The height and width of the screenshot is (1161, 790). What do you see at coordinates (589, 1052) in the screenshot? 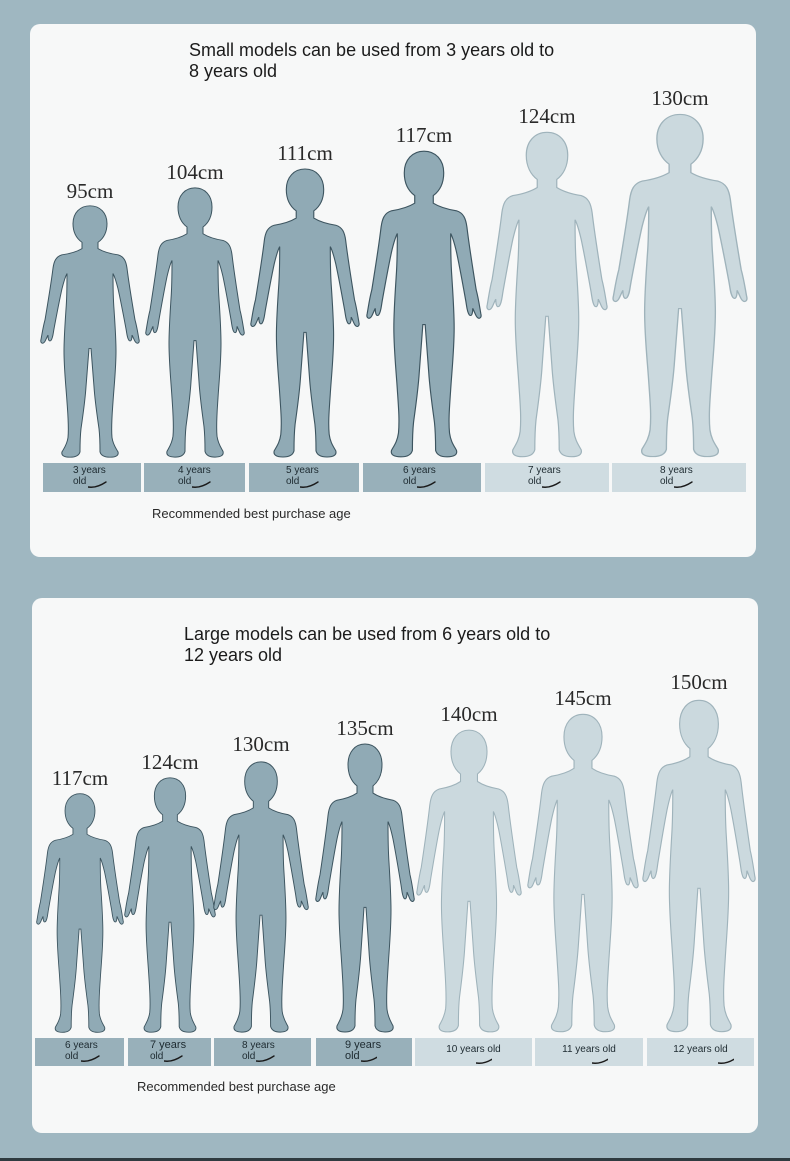
I see `age-label: 11 years old` at bounding box center [589, 1052].